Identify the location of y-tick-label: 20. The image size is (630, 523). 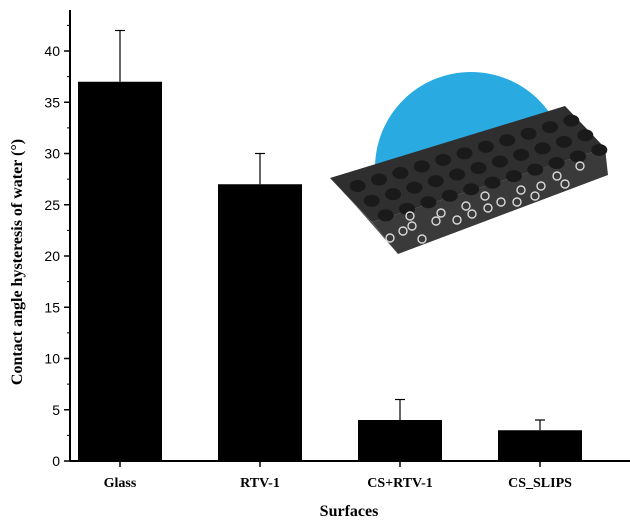
(52, 256).